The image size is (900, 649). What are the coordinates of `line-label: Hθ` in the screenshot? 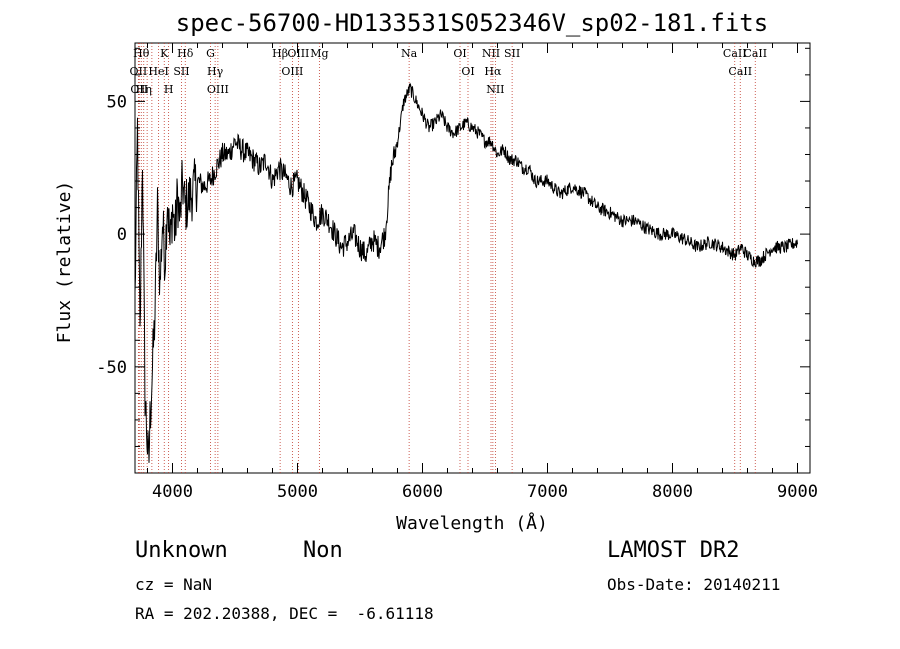 It's located at (141, 53).